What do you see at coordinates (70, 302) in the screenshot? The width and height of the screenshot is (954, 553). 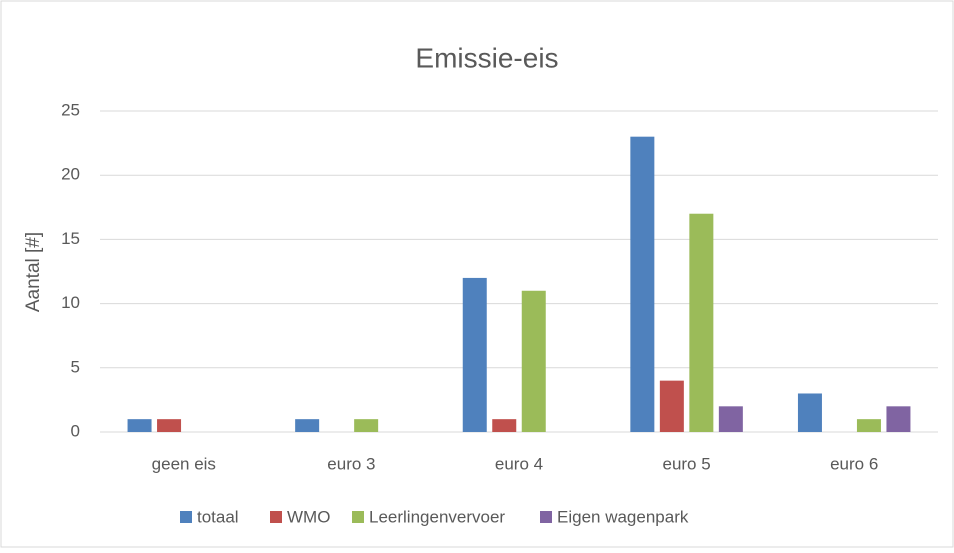 I see `y-tick-label: 10` at bounding box center [70, 302].